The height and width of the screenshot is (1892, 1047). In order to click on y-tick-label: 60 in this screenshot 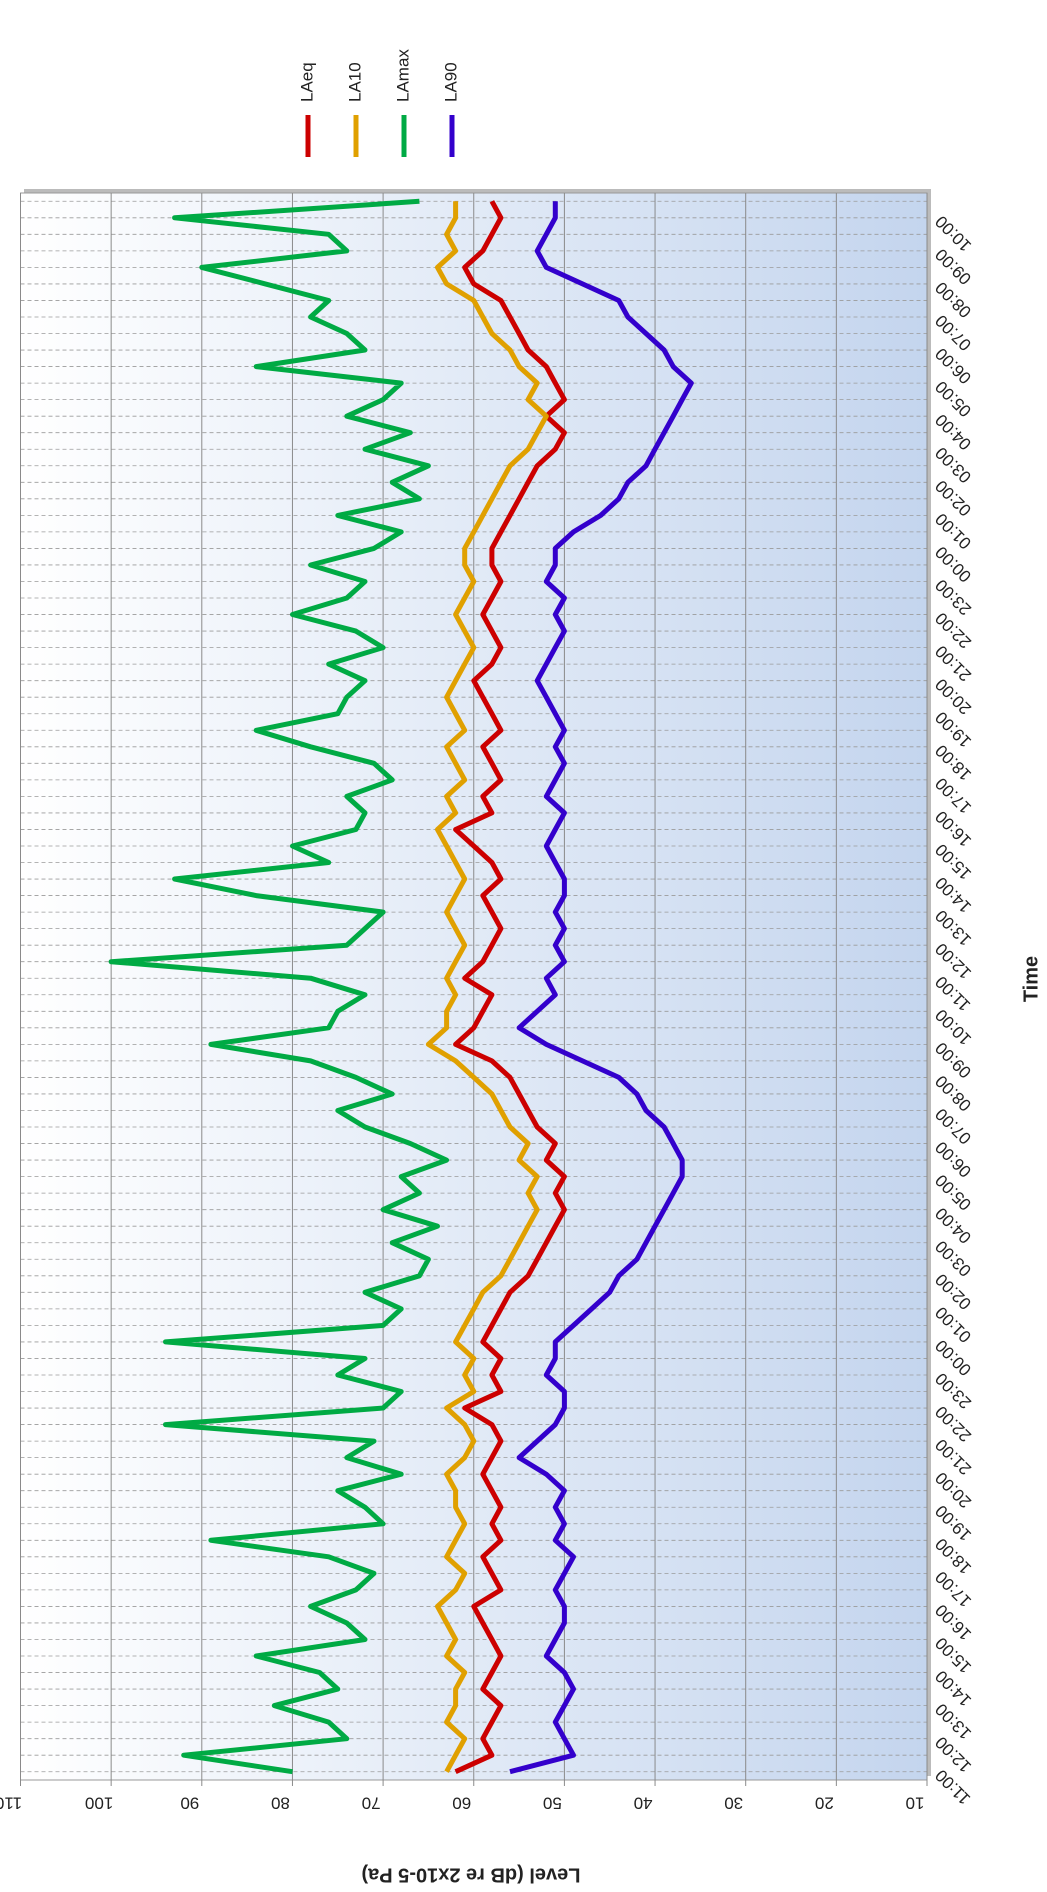, I will do `click(461, 1803)`.